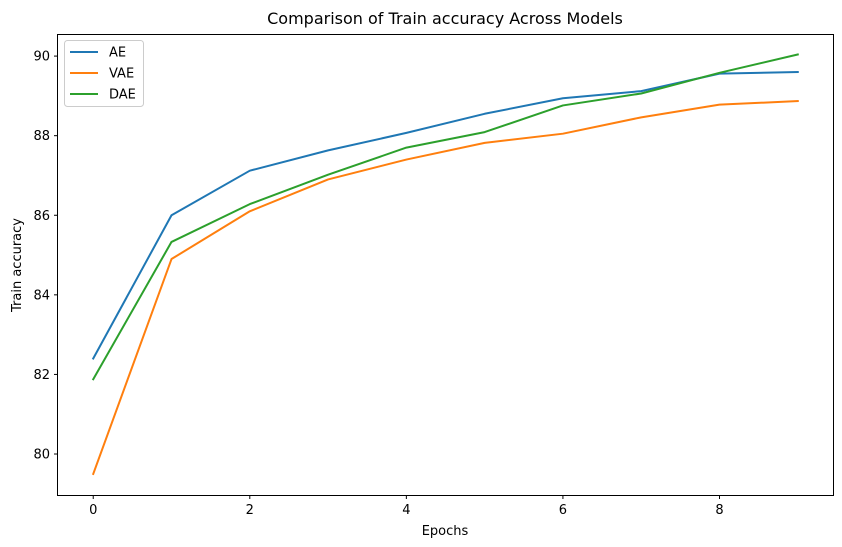  I want to click on x-axis-ticks: 0 2 4 6 8, so click(406, 506).